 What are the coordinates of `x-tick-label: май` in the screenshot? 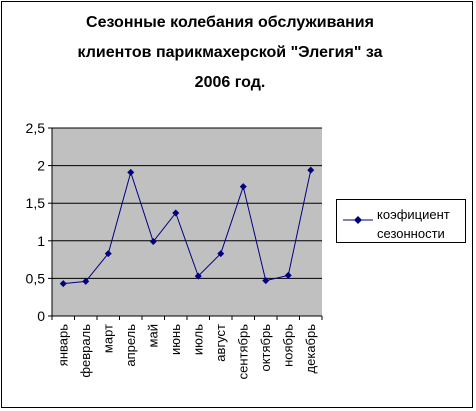 It's located at (152, 335).